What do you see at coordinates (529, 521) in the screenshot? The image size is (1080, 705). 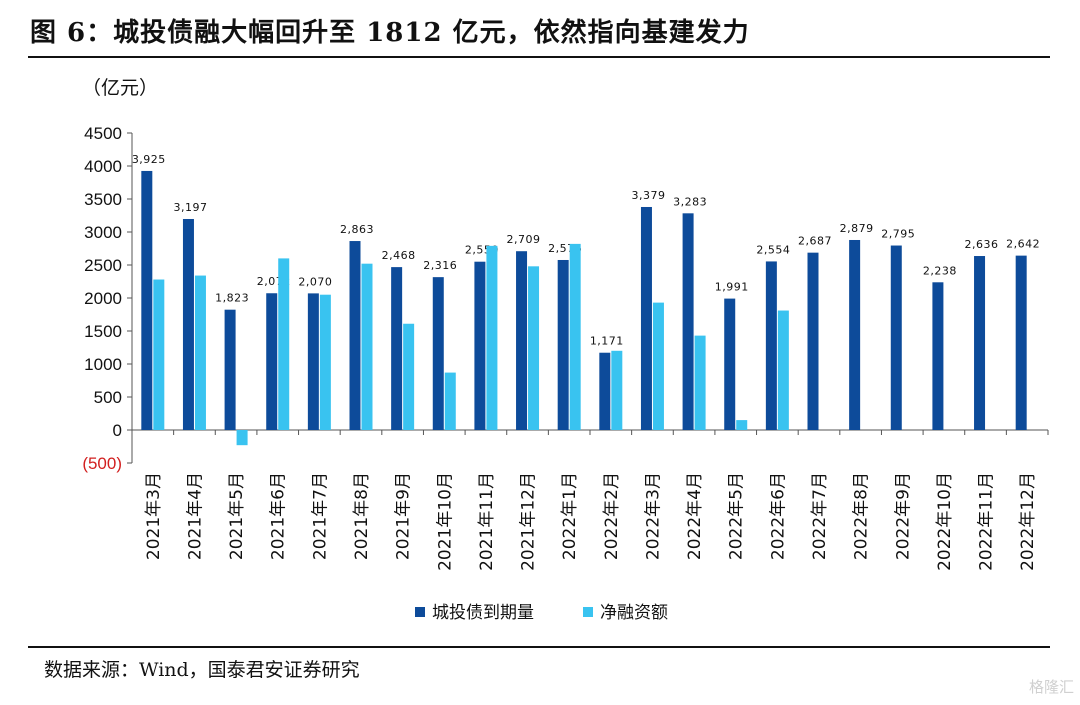 I see `x-tick-label: 2021年12月` at bounding box center [529, 521].